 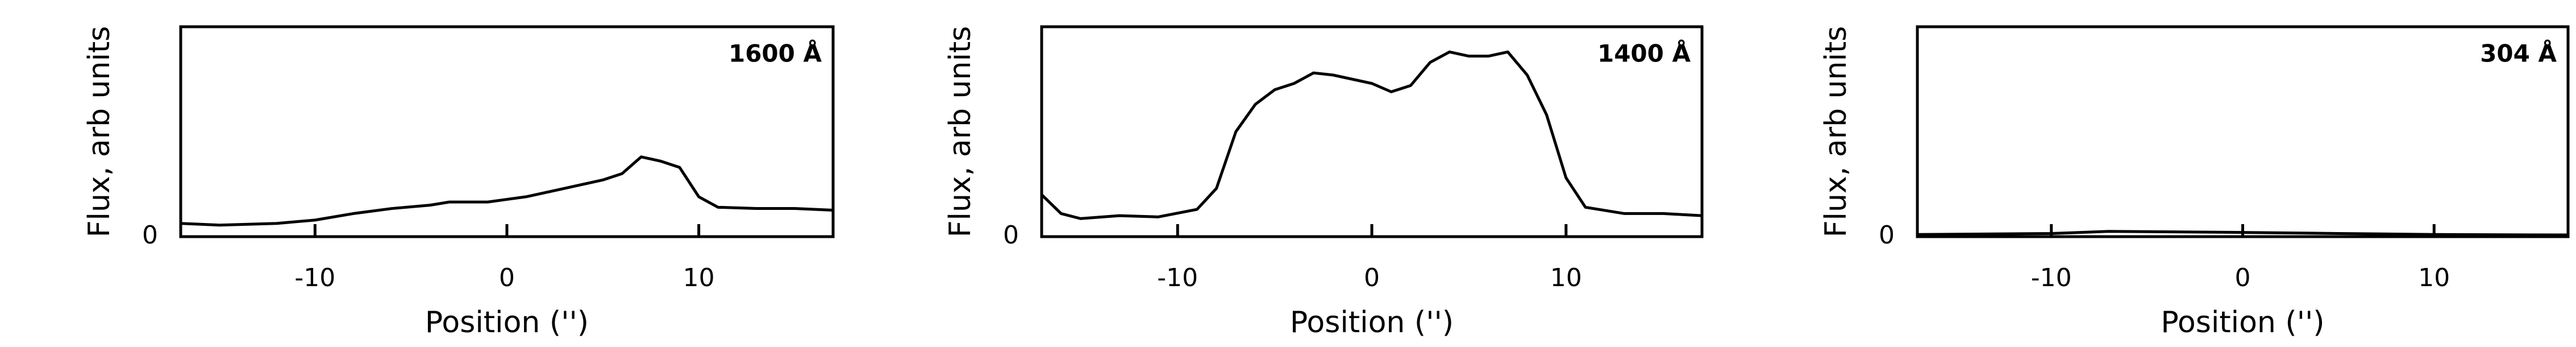 I want to click on annotation: 1400 Å, so click(x=1644, y=54).